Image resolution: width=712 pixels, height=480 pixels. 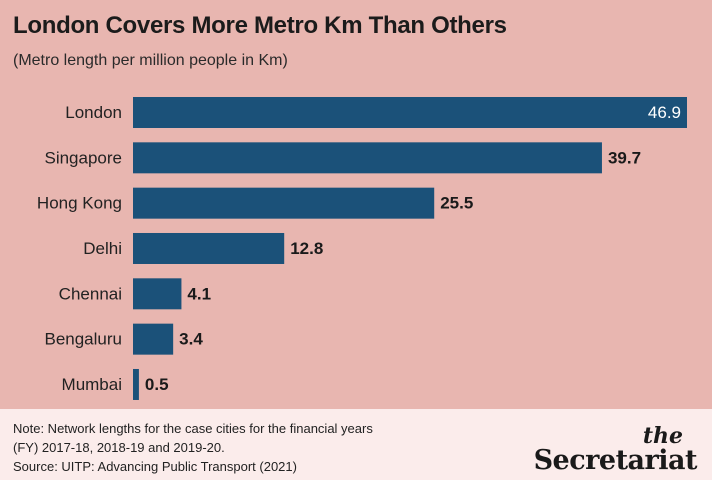 I want to click on bar-singapore, so click(x=367, y=158).